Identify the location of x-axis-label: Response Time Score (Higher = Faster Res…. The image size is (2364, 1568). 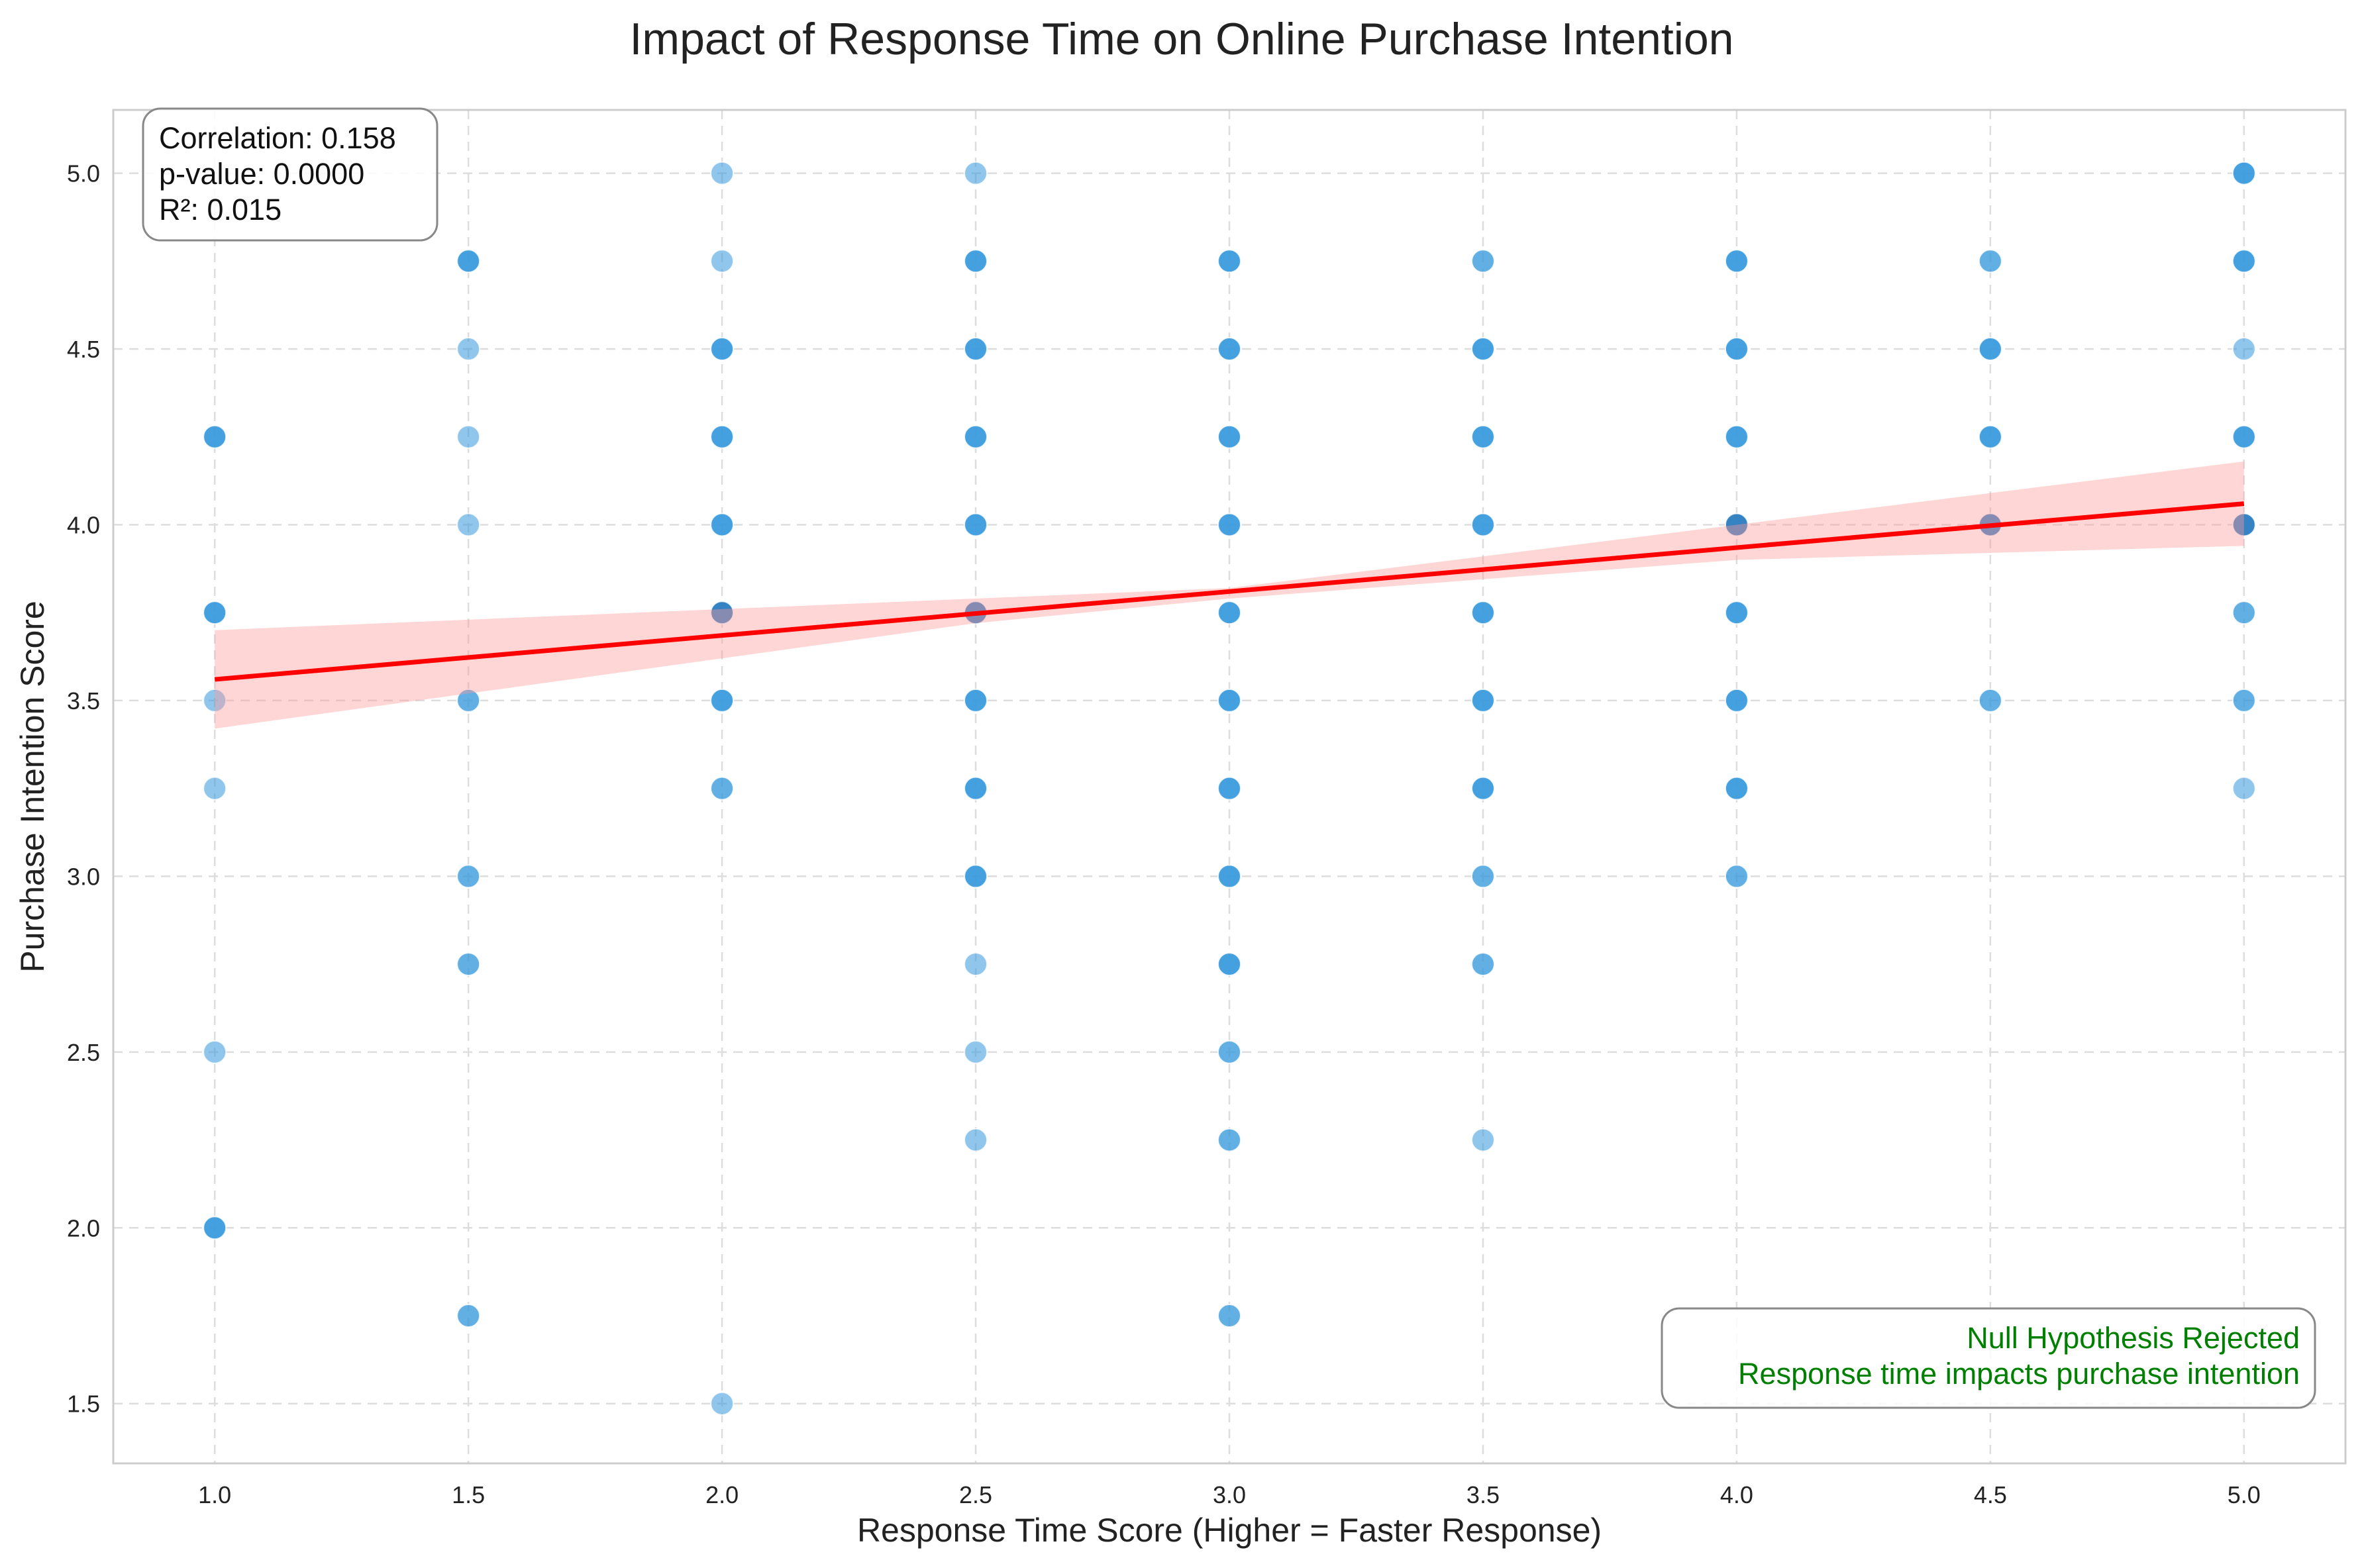
(1230, 1530).